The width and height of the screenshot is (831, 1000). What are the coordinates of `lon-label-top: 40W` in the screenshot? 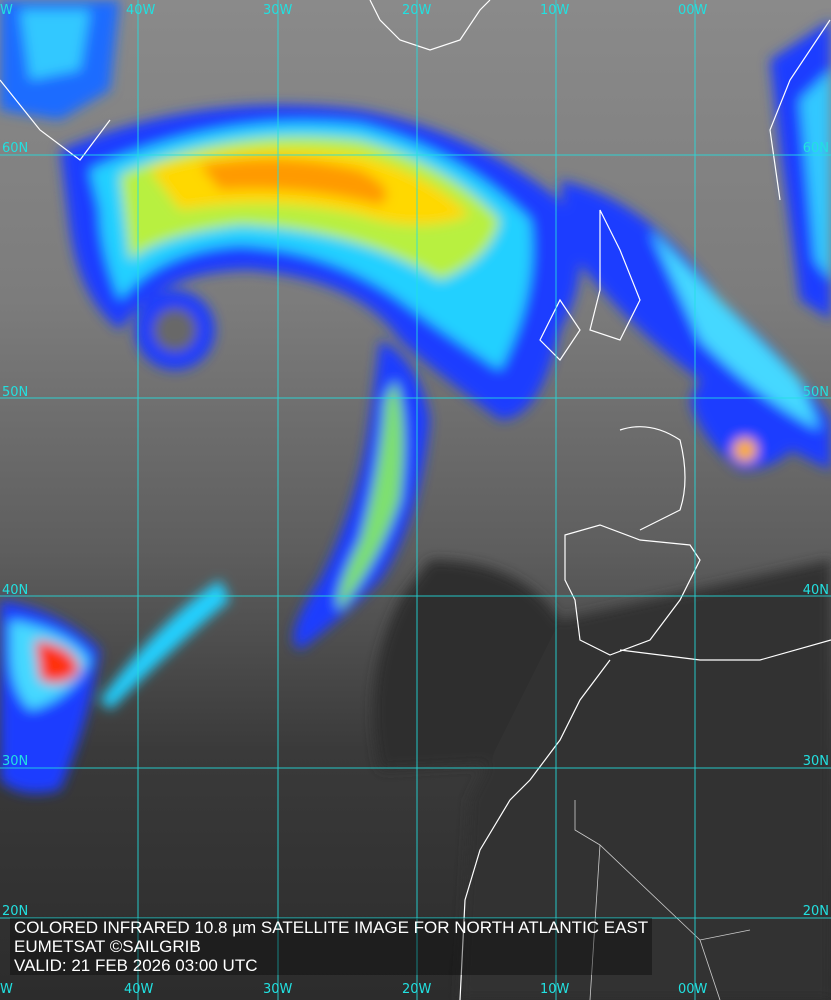 It's located at (141, 10).